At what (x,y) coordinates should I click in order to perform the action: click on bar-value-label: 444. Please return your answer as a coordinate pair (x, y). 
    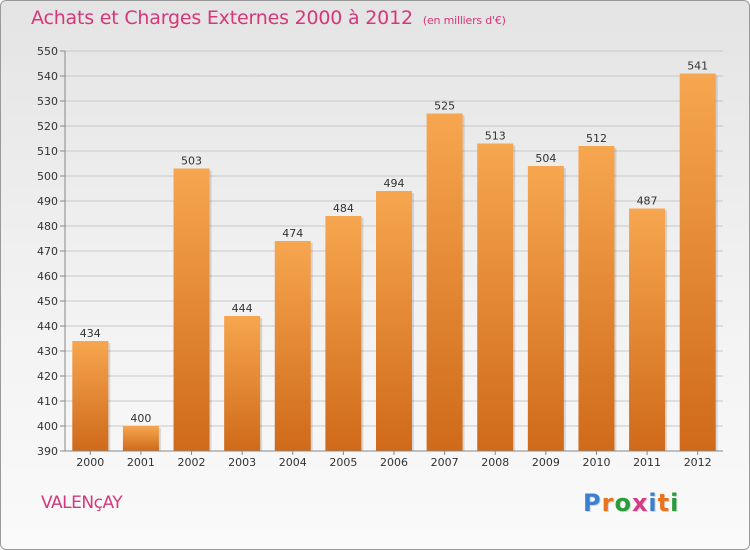
    Looking at the image, I should click on (242, 308).